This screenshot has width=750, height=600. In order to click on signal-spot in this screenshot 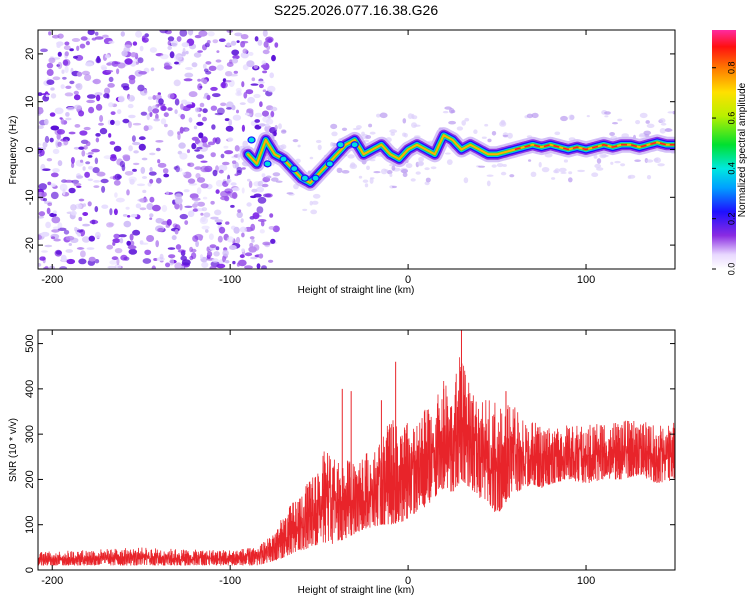, I will do `click(294, 169)`.